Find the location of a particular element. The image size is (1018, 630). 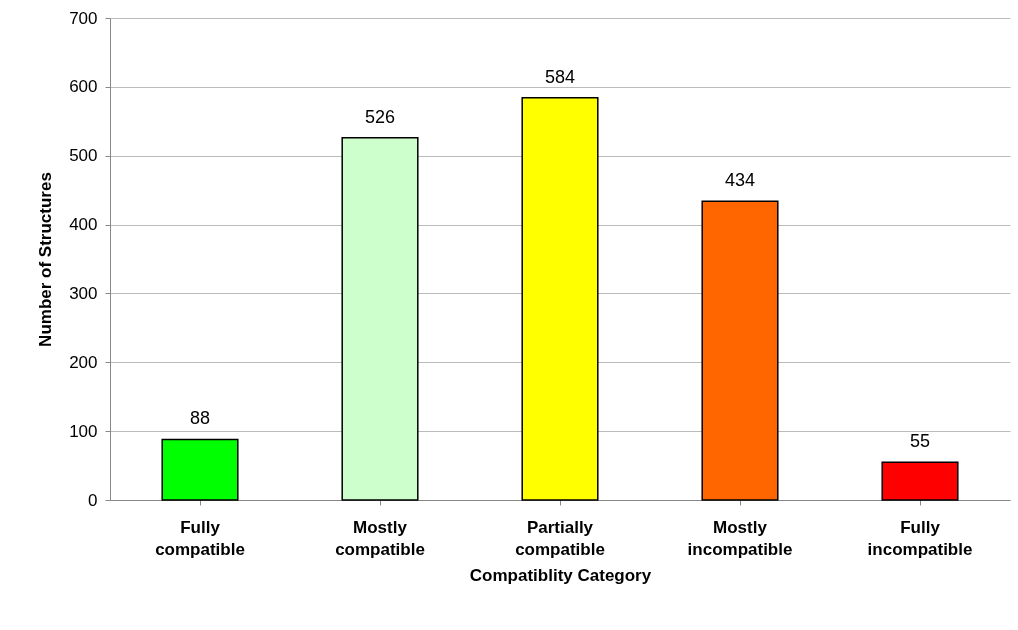

data-label: 88 is located at coordinates (200, 418).